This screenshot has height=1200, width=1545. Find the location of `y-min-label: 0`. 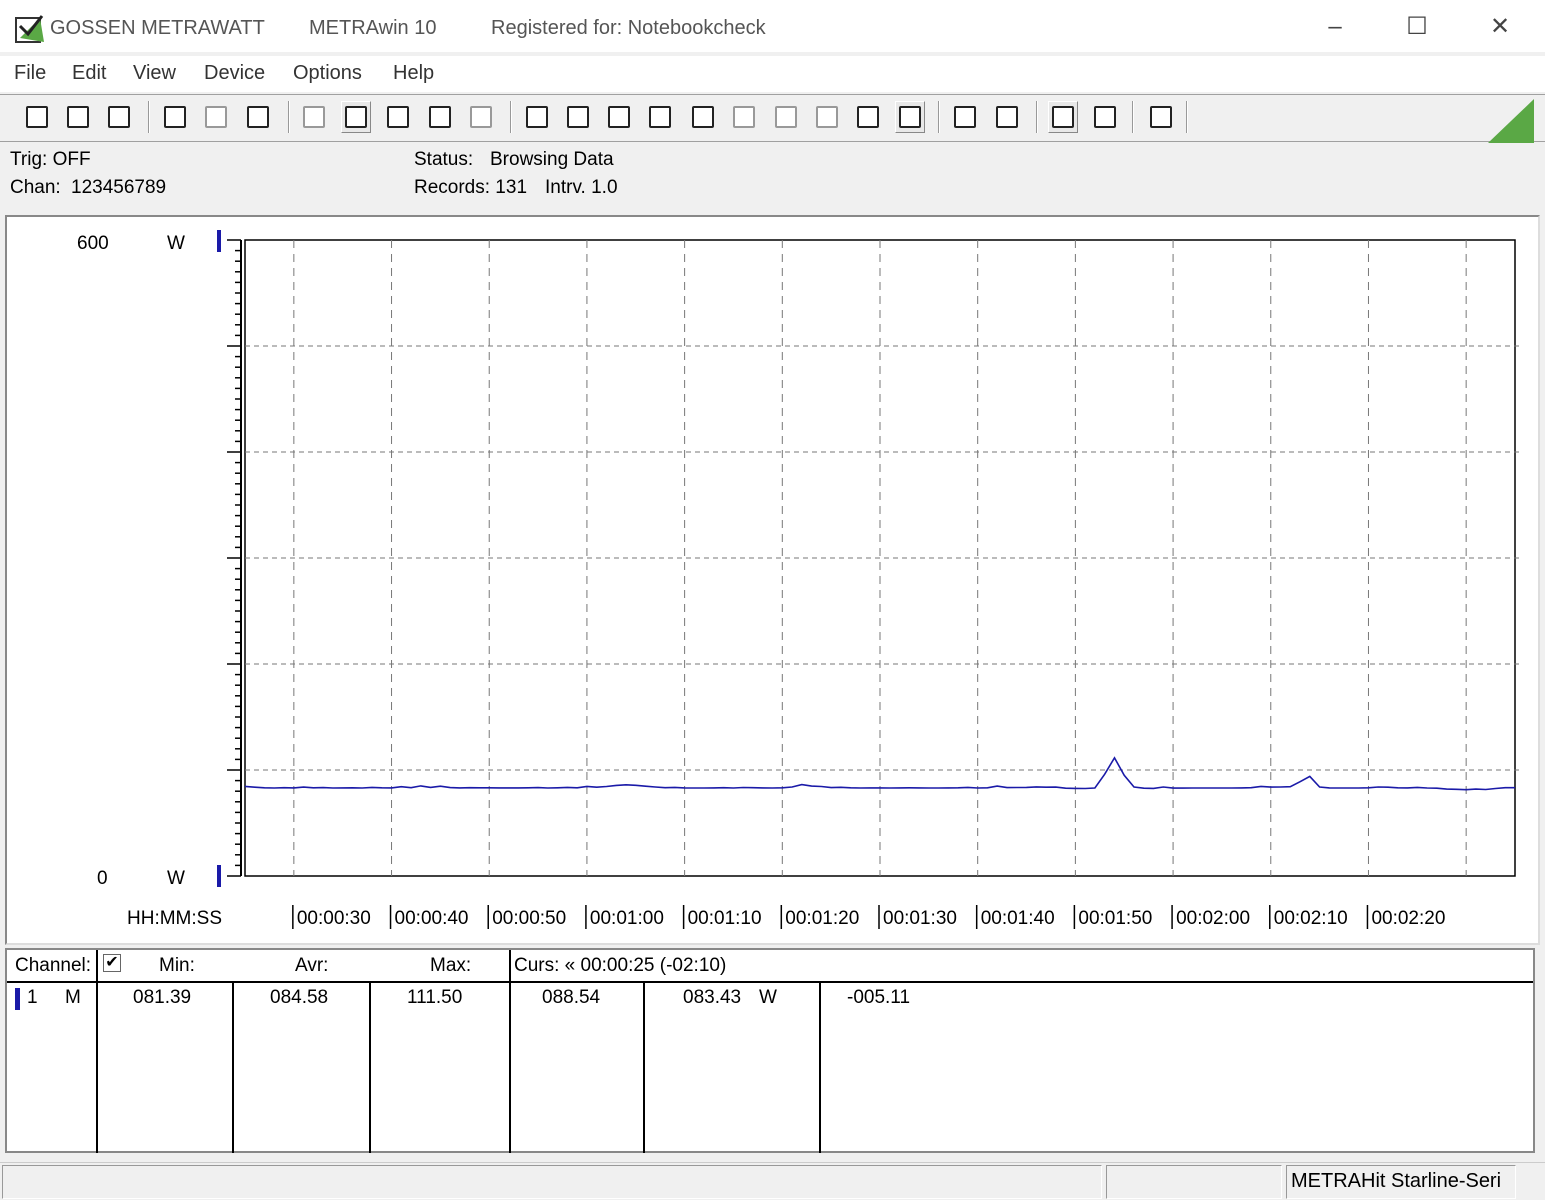

y-min-label: 0 is located at coordinates (102, 878).